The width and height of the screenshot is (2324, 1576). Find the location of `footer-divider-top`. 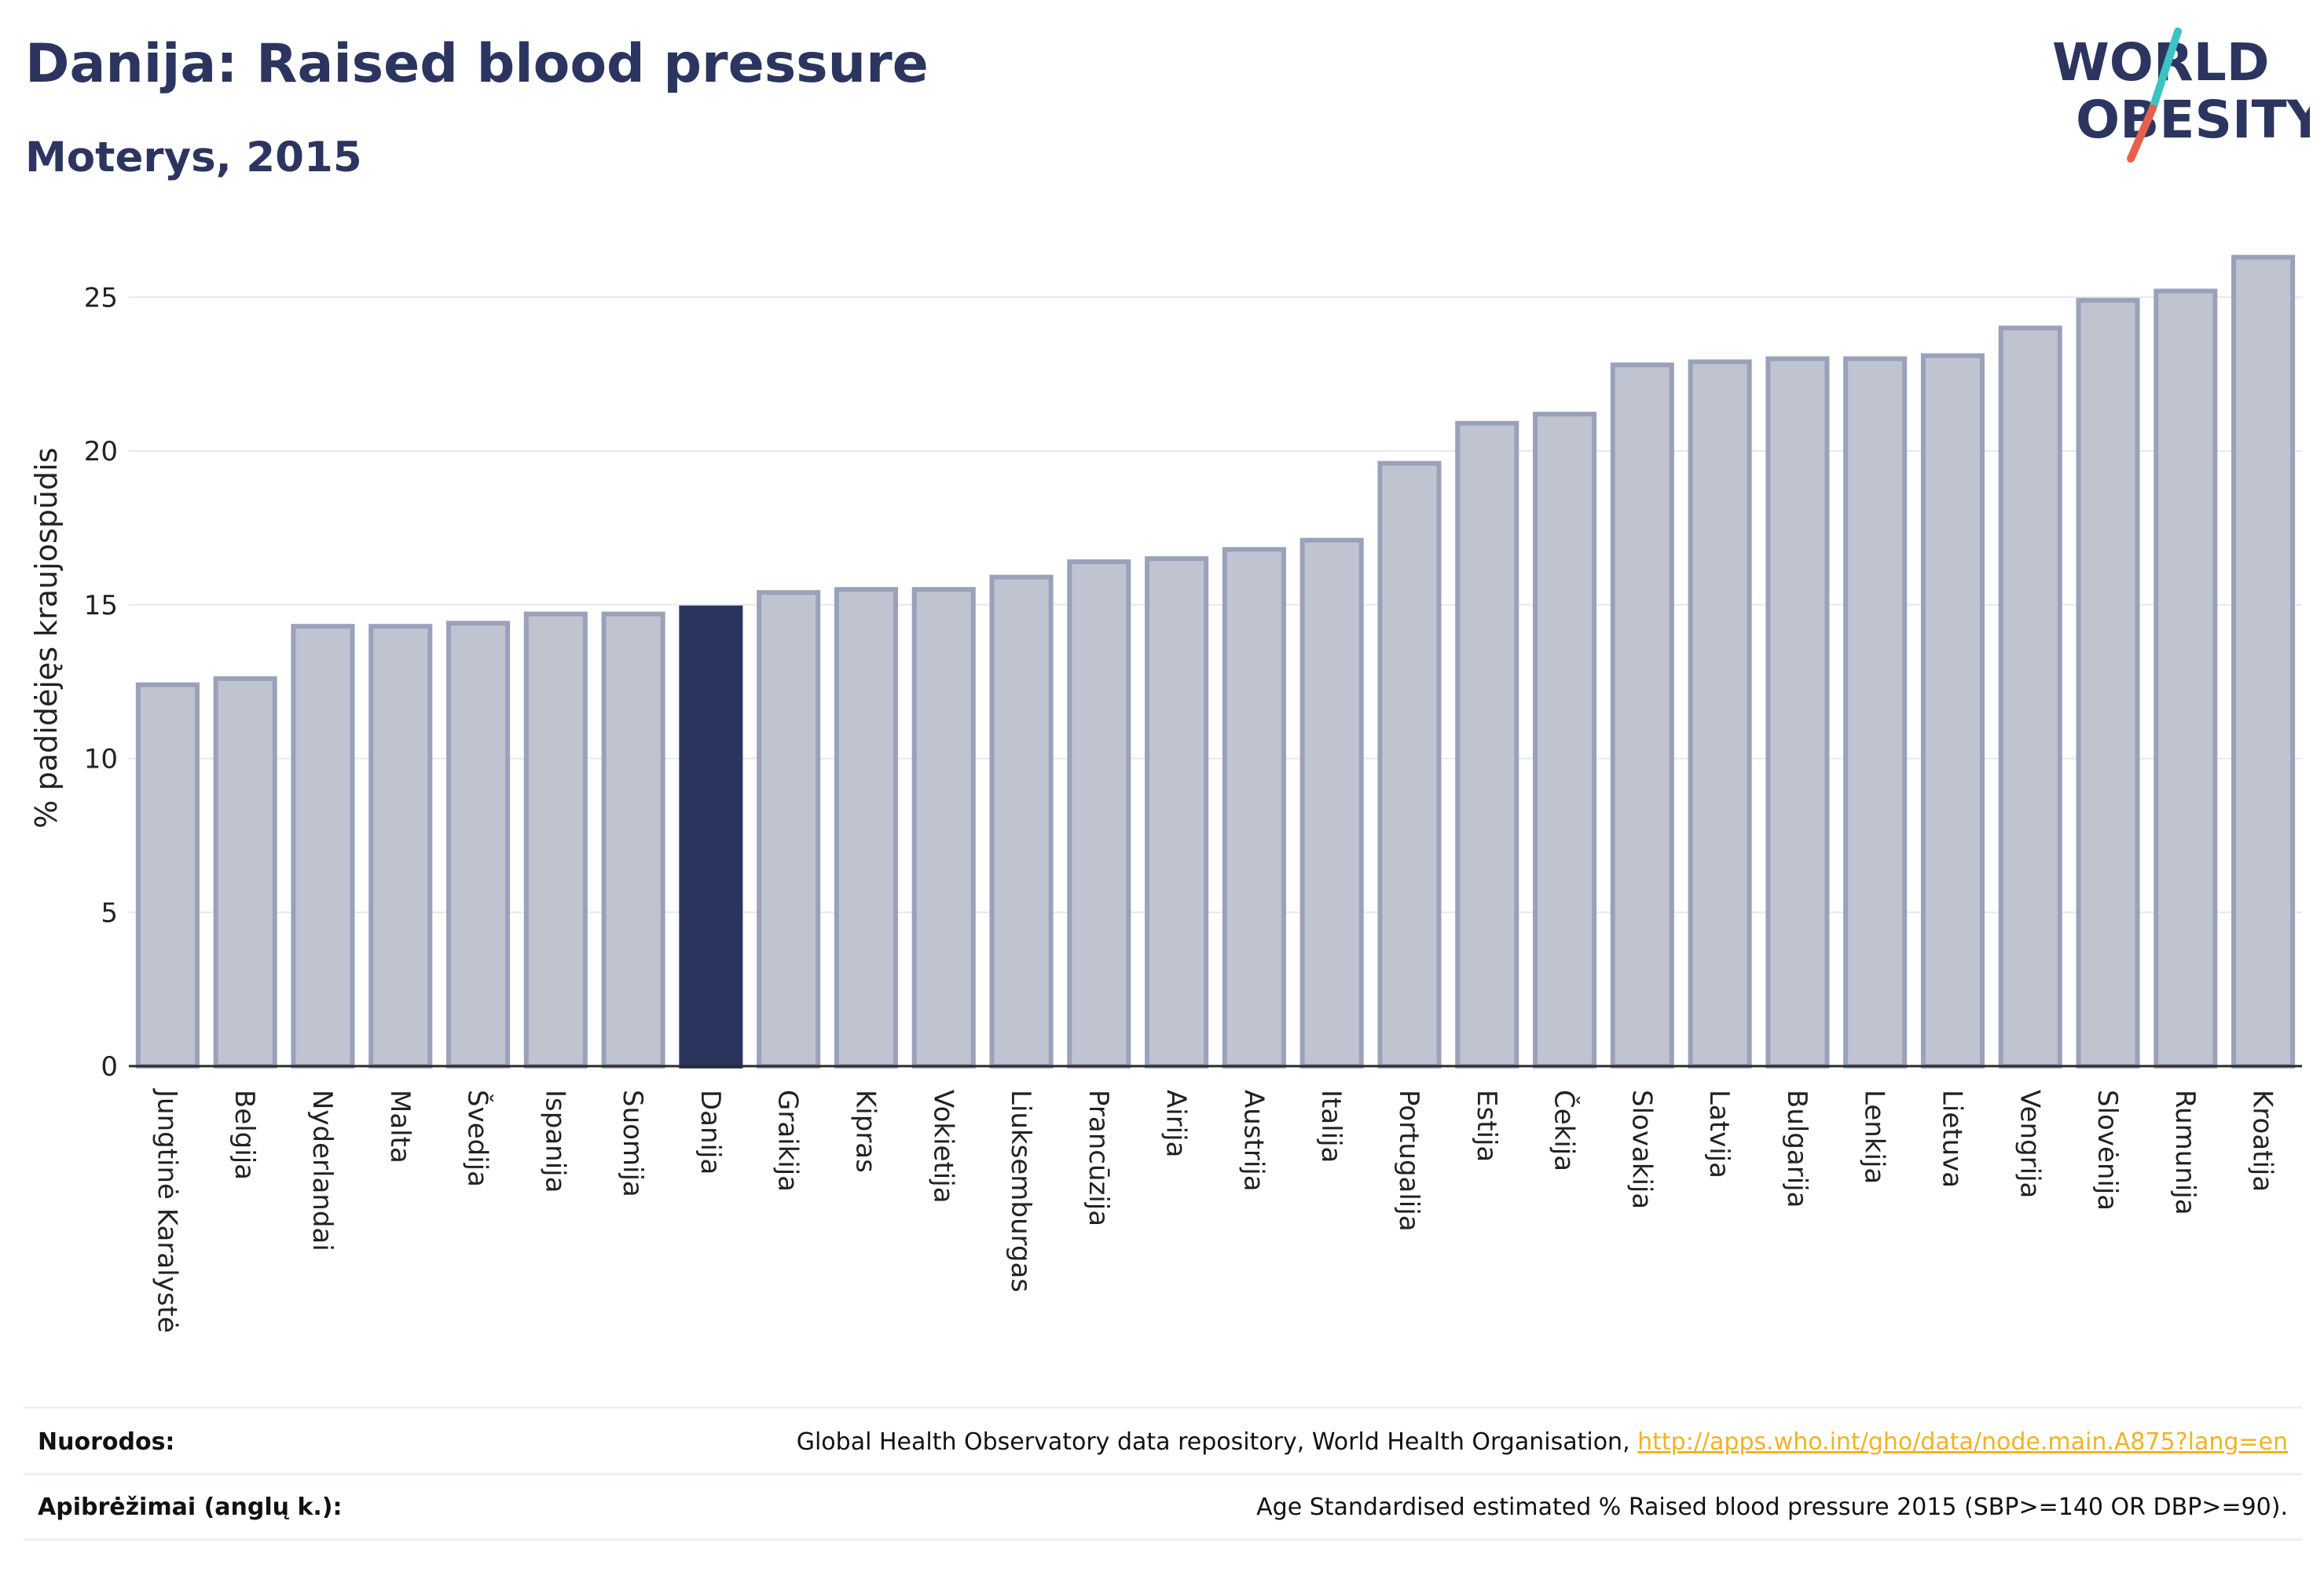

footer-divider-top is located at coordinates (1163, 1407).